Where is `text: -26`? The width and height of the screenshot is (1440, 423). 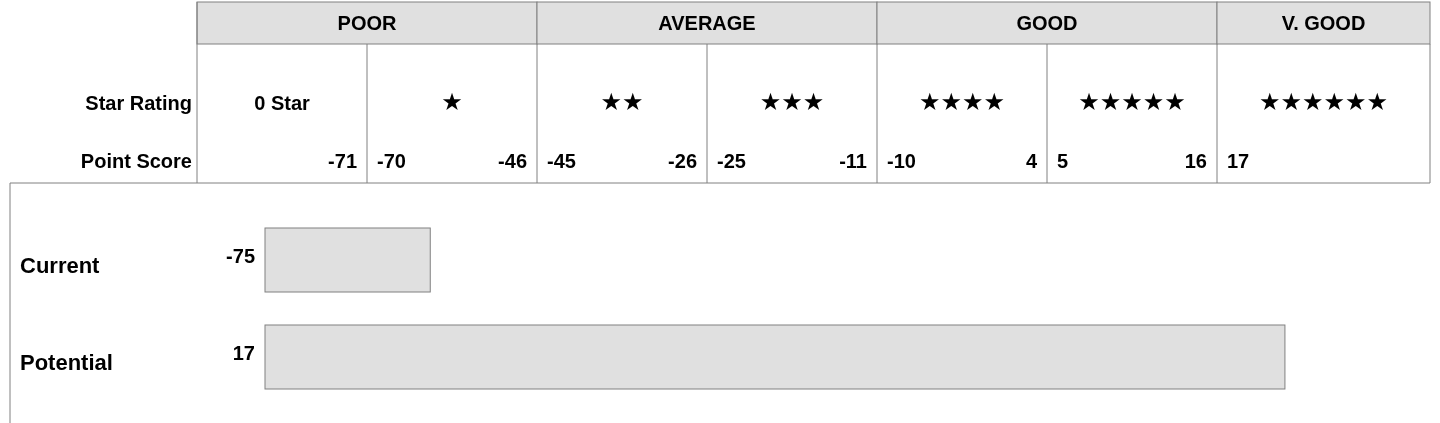 text: -26 is located at coordinates (682, 161).